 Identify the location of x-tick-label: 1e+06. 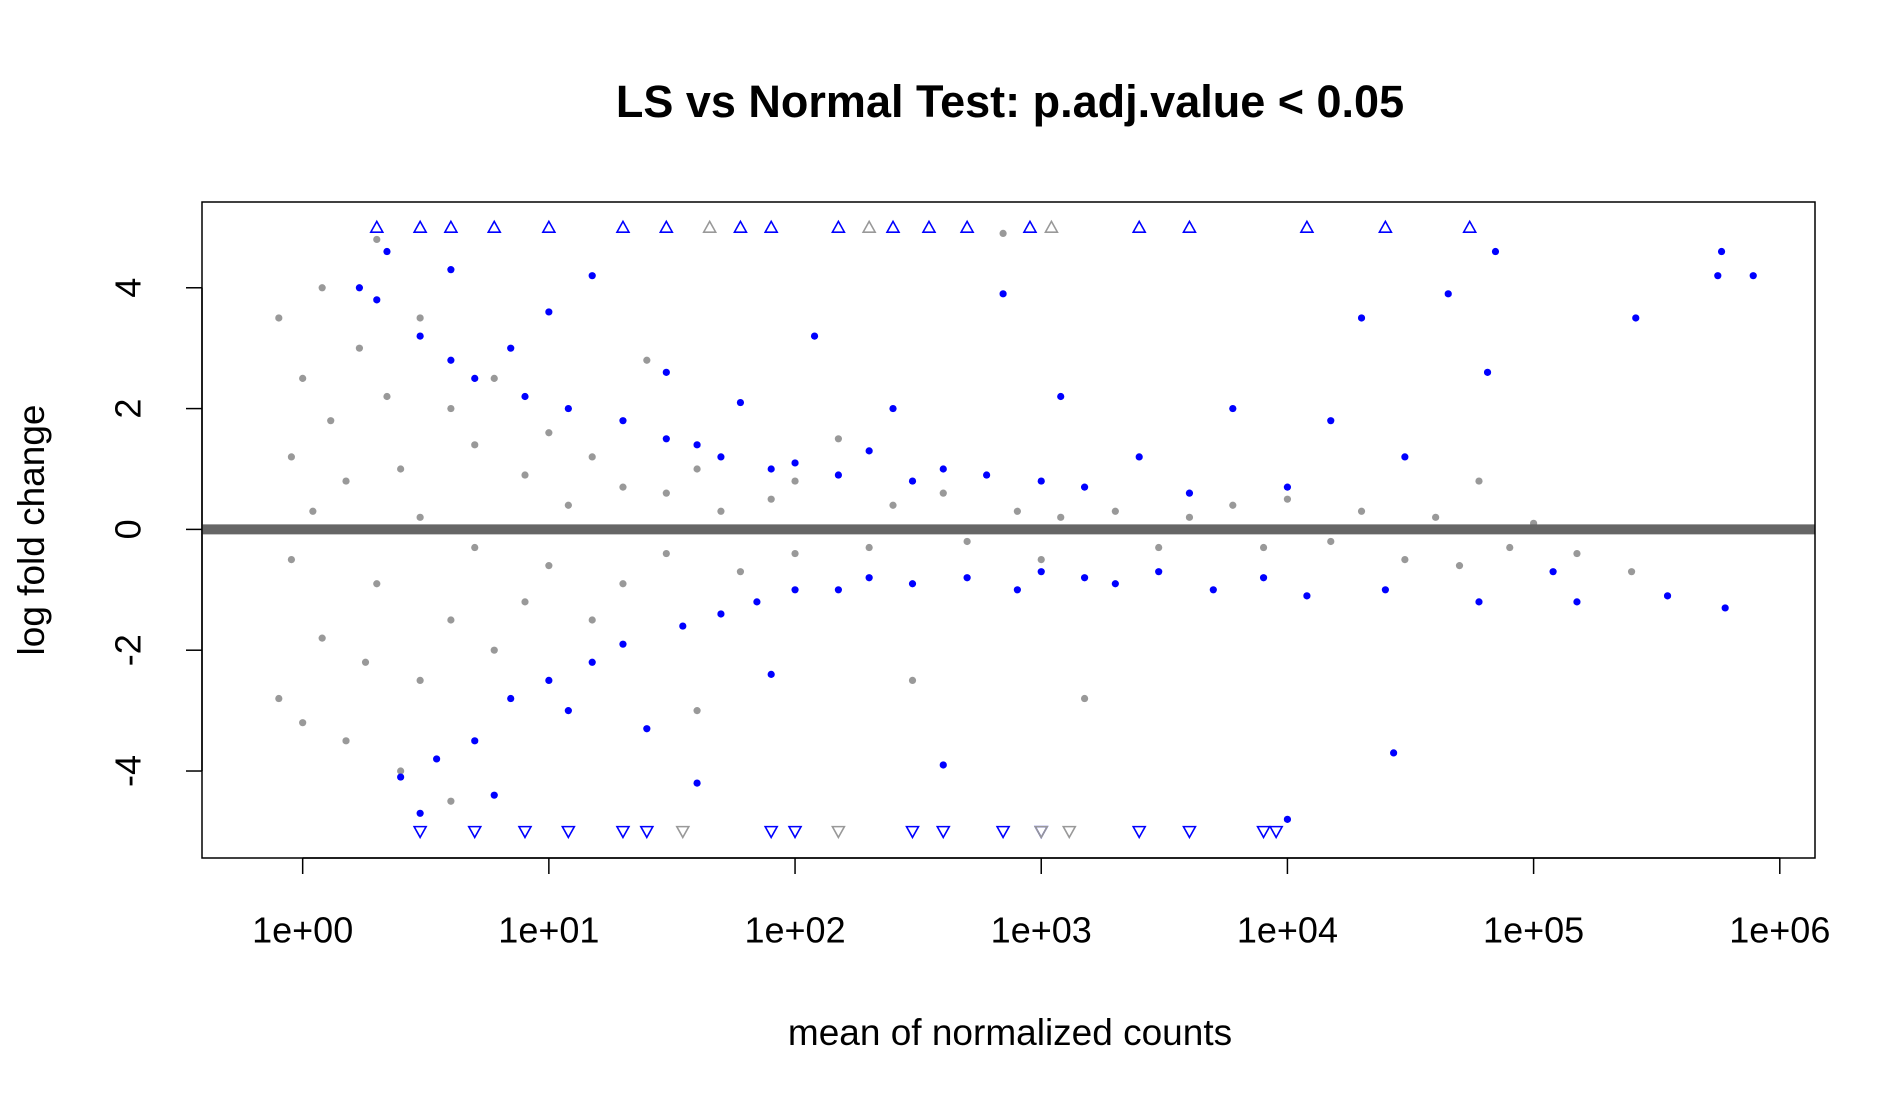
(1779, 930).